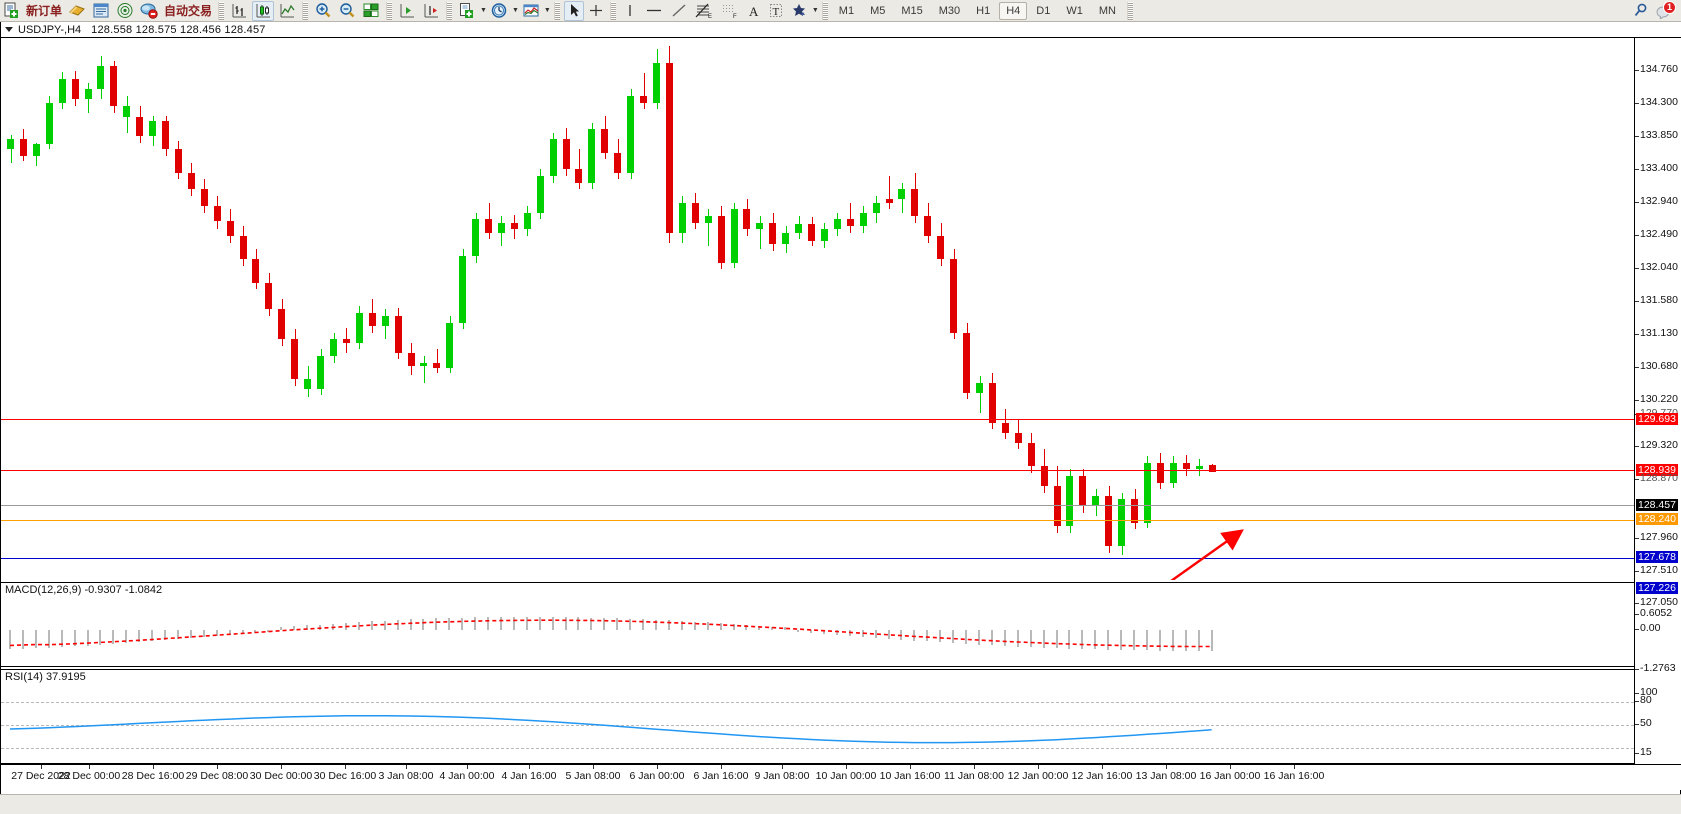  Describe the element at coordinates (101, 11) in the screenshot. I see `data-window-icon` at that location.